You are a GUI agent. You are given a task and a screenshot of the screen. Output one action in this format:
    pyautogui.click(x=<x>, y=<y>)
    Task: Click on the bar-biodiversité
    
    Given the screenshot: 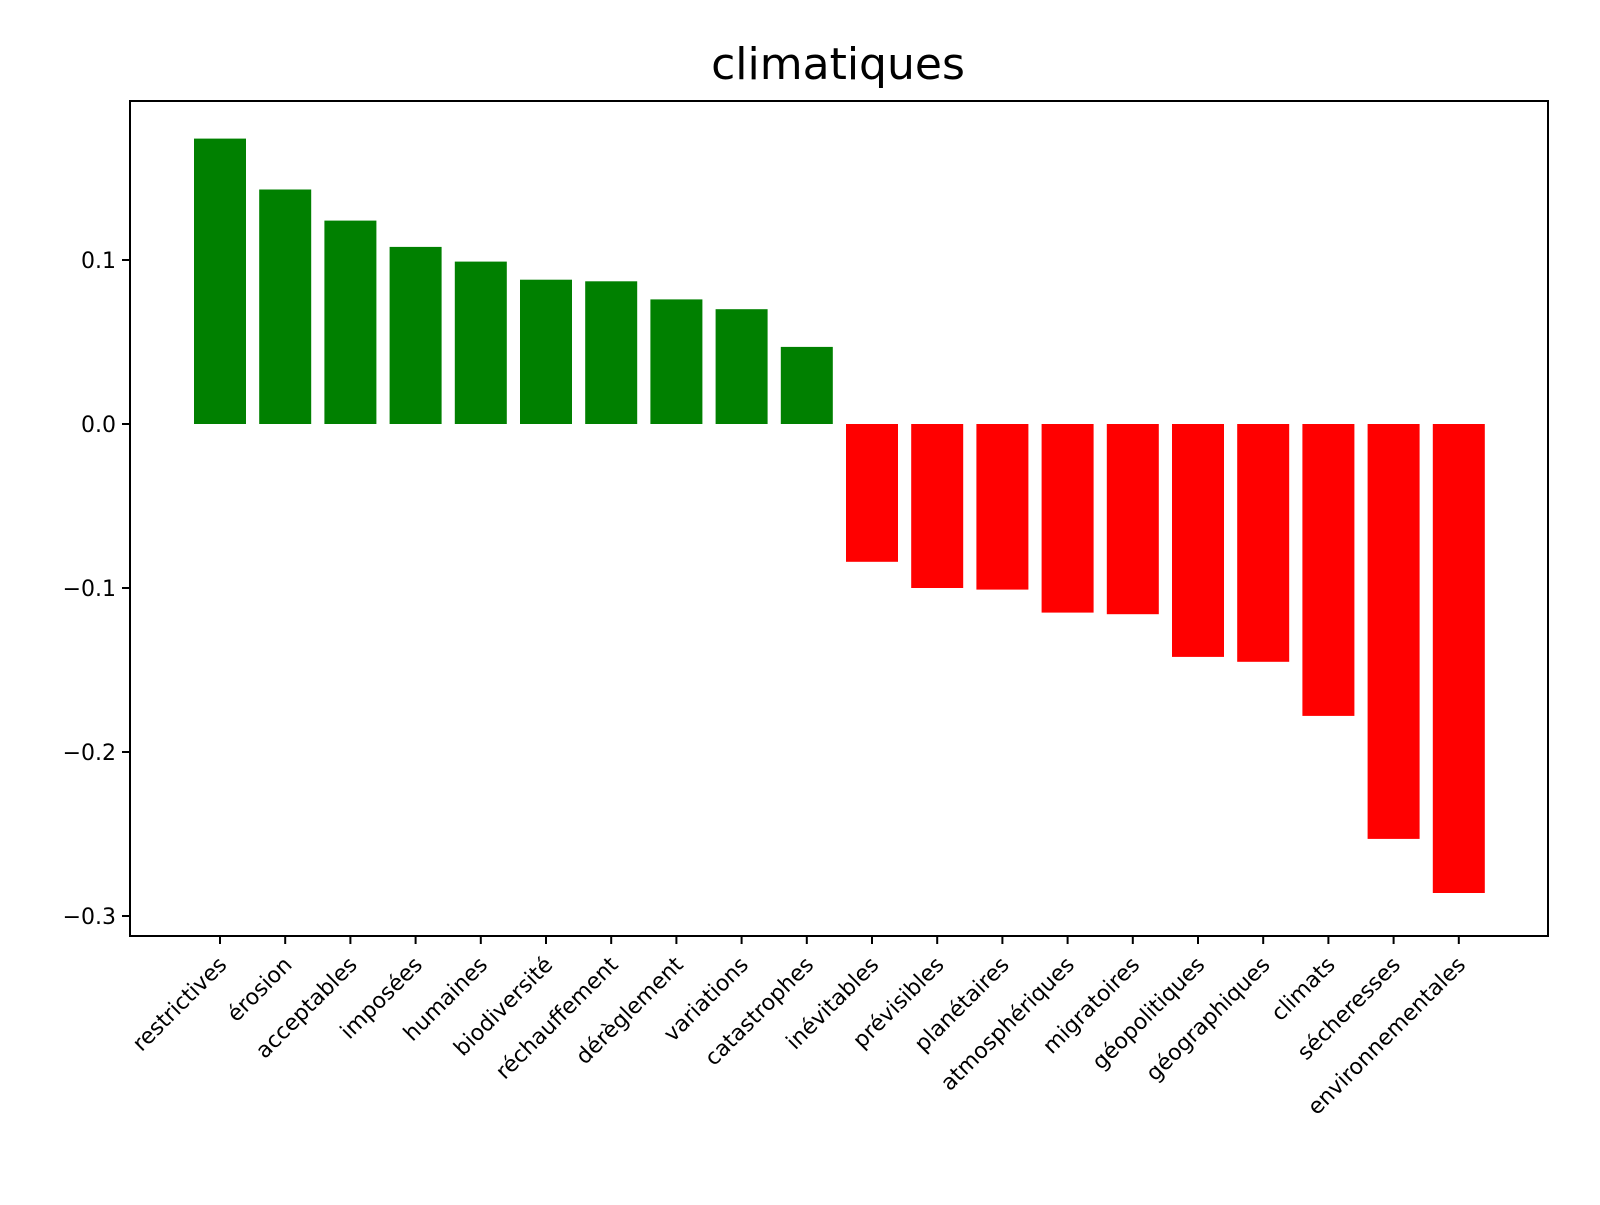 What is the action you would take?
    pyautogui.click(x=546, y=351)
    